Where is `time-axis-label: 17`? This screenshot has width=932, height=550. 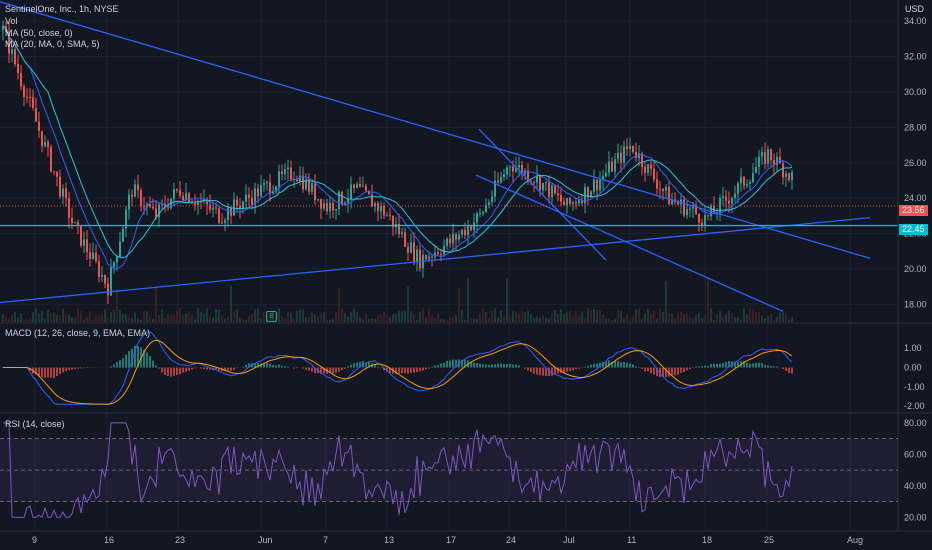 time-axis-label: 17 is located at coordinates (451, 540).